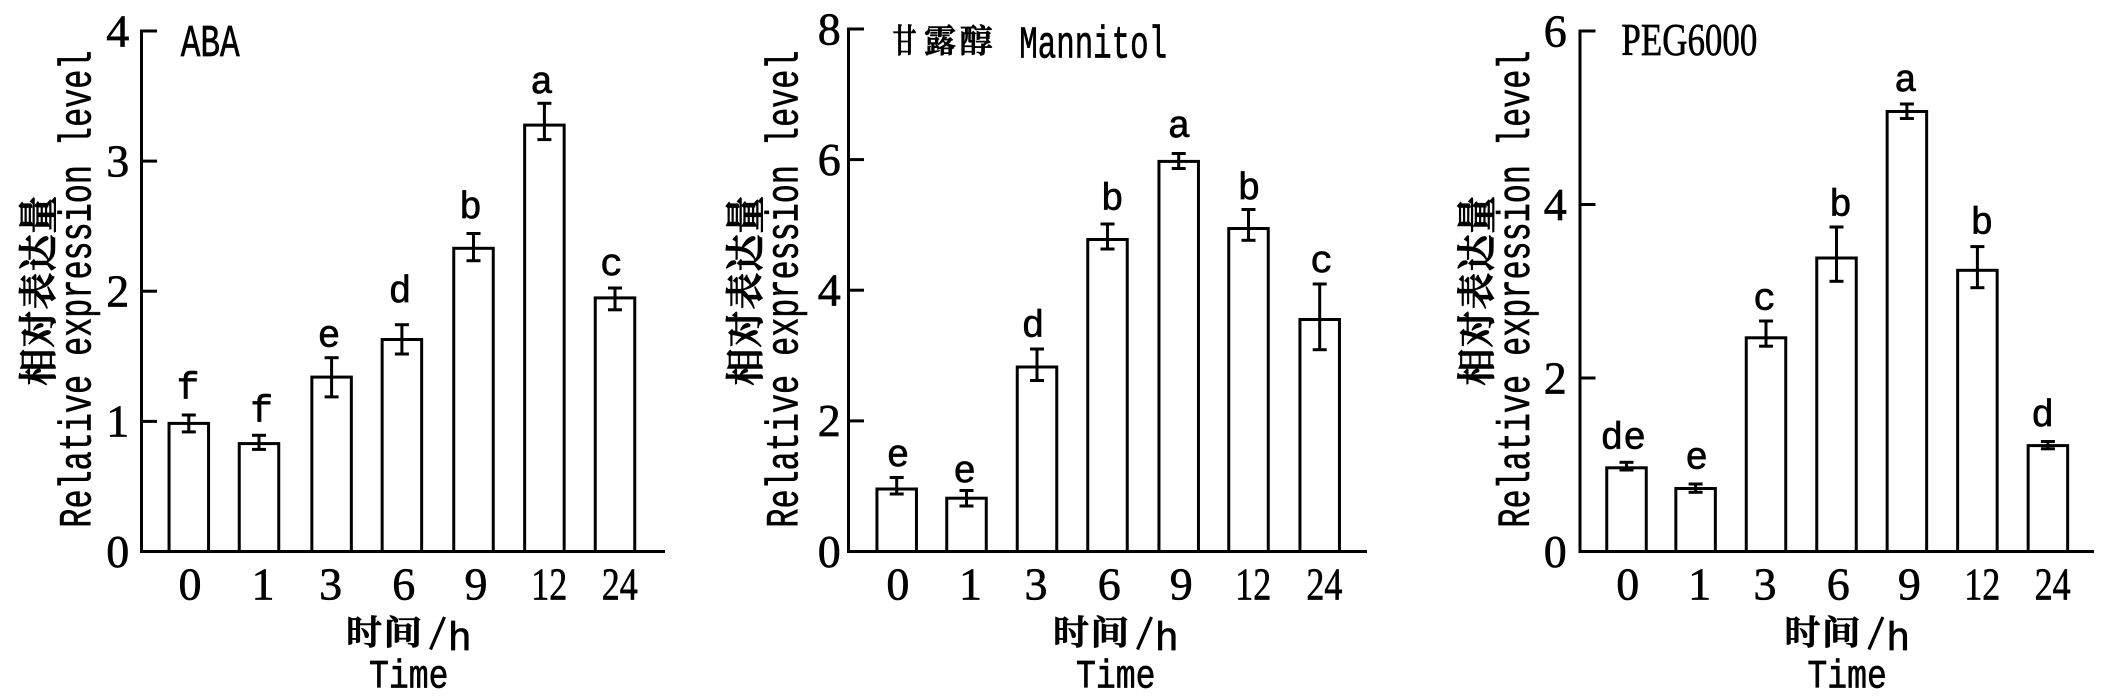  I want to click on svg-text: PEG6000, so click(1689, 39).